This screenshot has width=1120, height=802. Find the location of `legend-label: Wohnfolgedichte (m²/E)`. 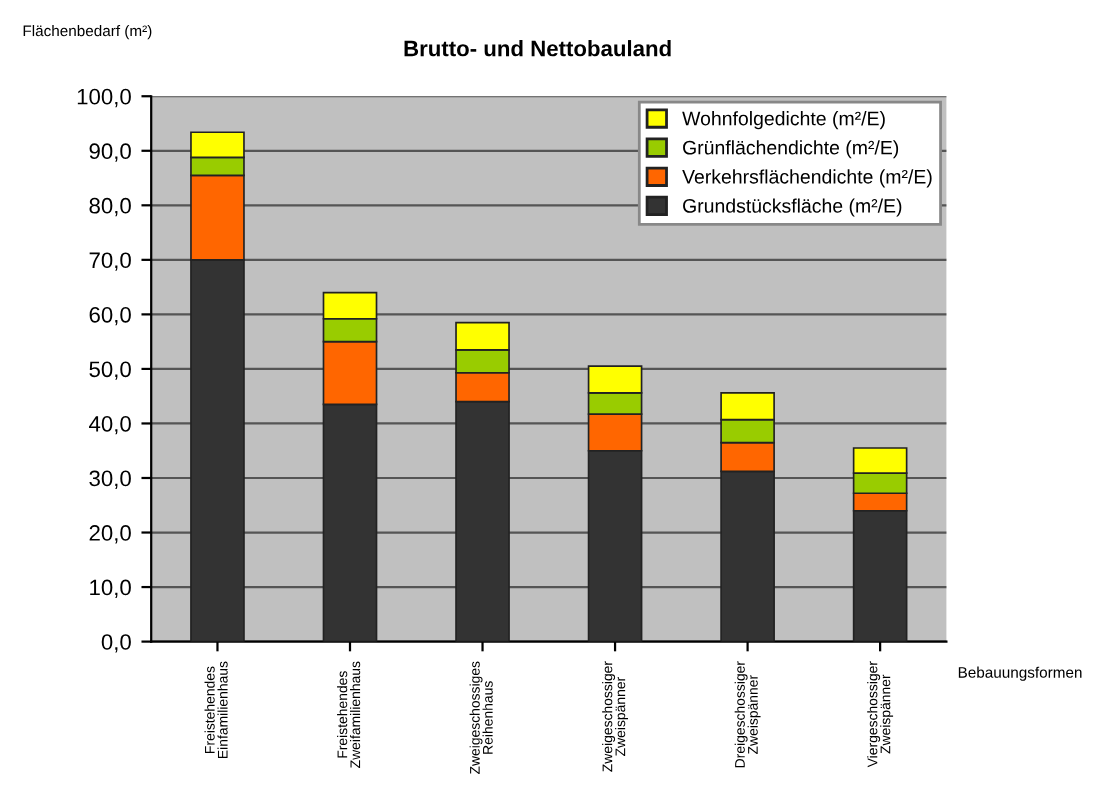

legend-label: Wohnfolgedichte (m²/E) is located at coordinates (783, 120).